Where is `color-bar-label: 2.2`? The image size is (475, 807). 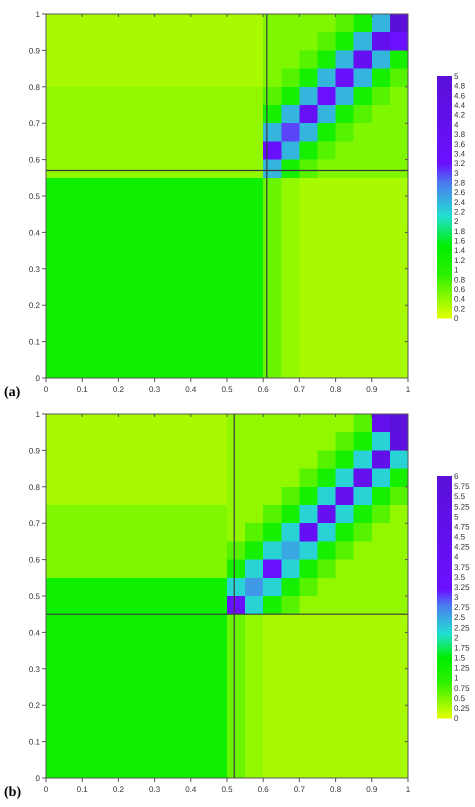
color-bar-label: 2.2 is located at coordinates (460, 212).